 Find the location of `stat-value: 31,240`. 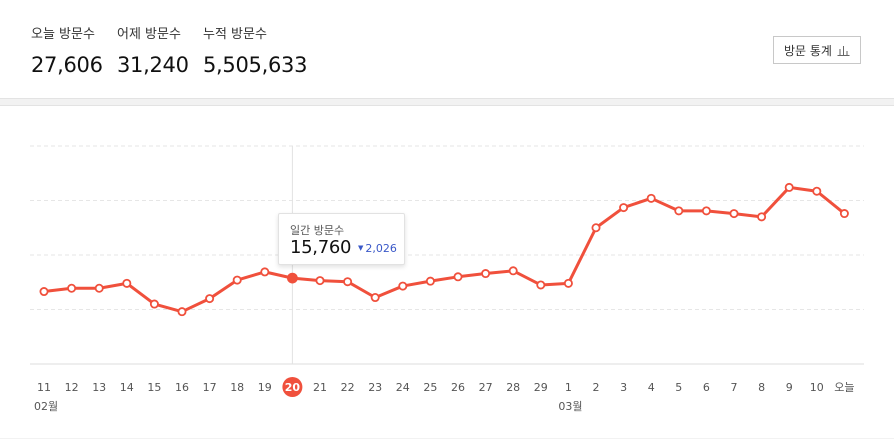

stat-value: 31,240 is located at coordinates (153, 65).